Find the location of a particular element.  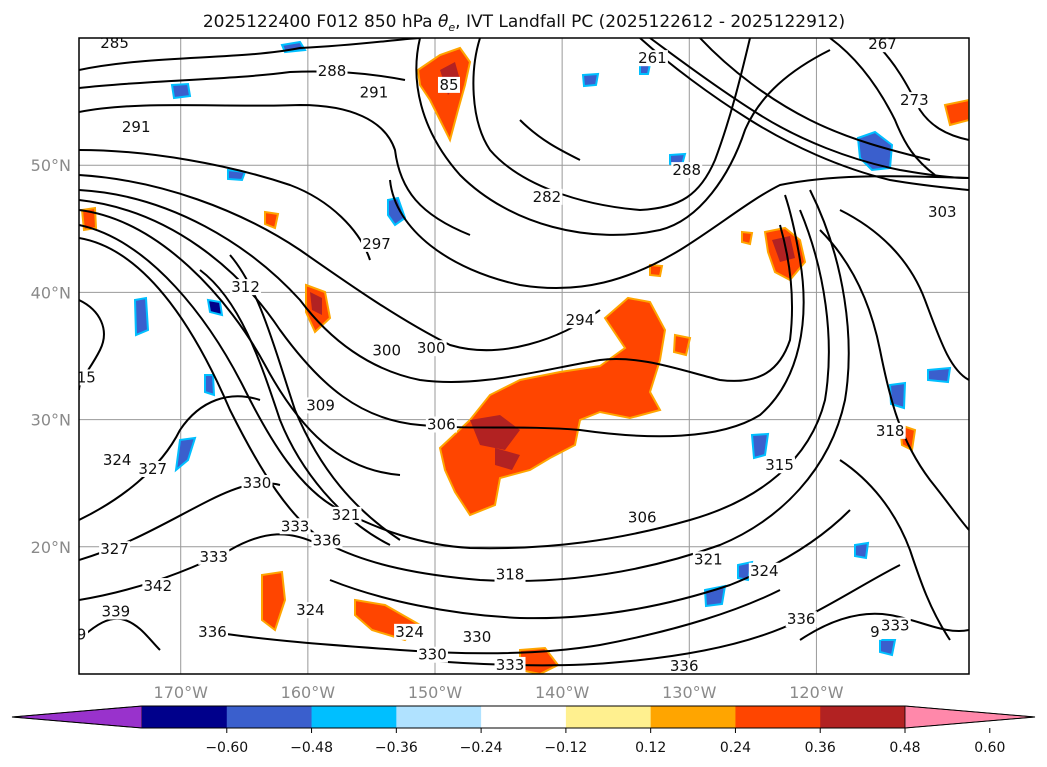

contour-label: 315 is located at coordinates (779, 465).